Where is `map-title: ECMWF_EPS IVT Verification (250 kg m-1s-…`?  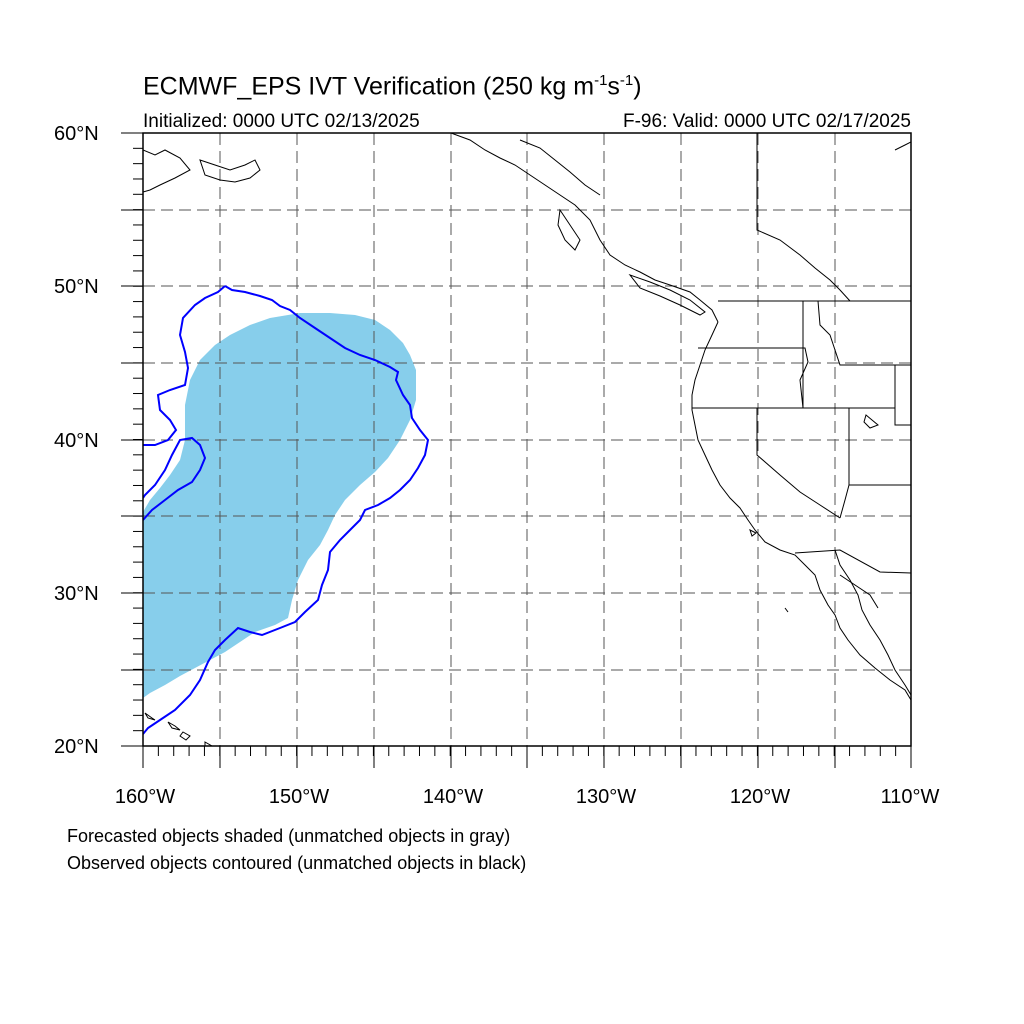 map-title: ECMWF_EPS IVT Verification (250 kg m-1s-… is located at coordinates (392, 86).